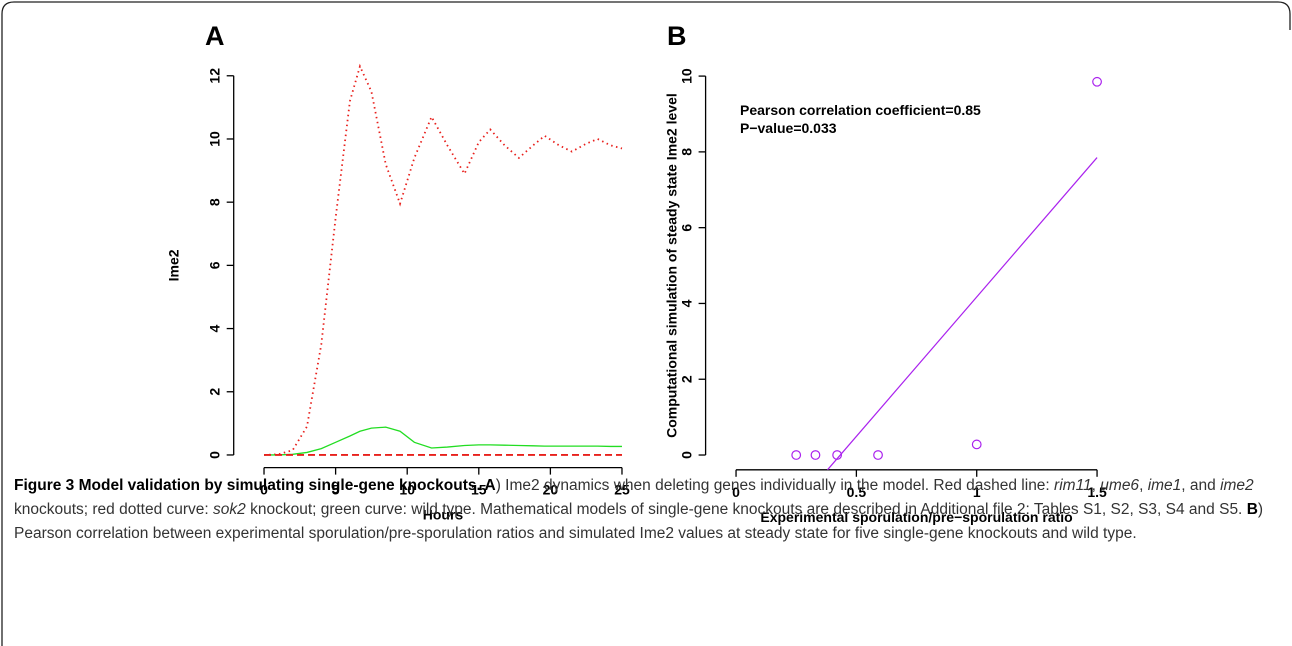 This screenshot has height=646, width=1292. Describe the element at coordinates (215, 36) in the screenshot. I see `panel-label: A` at that location.